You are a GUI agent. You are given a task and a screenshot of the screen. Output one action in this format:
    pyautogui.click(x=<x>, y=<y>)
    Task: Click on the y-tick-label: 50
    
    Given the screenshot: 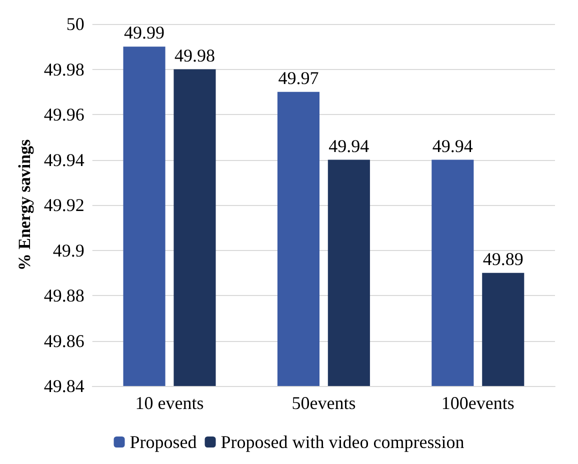 What is the action you would take?
    pyautogui.click(x=75, y=24)
    